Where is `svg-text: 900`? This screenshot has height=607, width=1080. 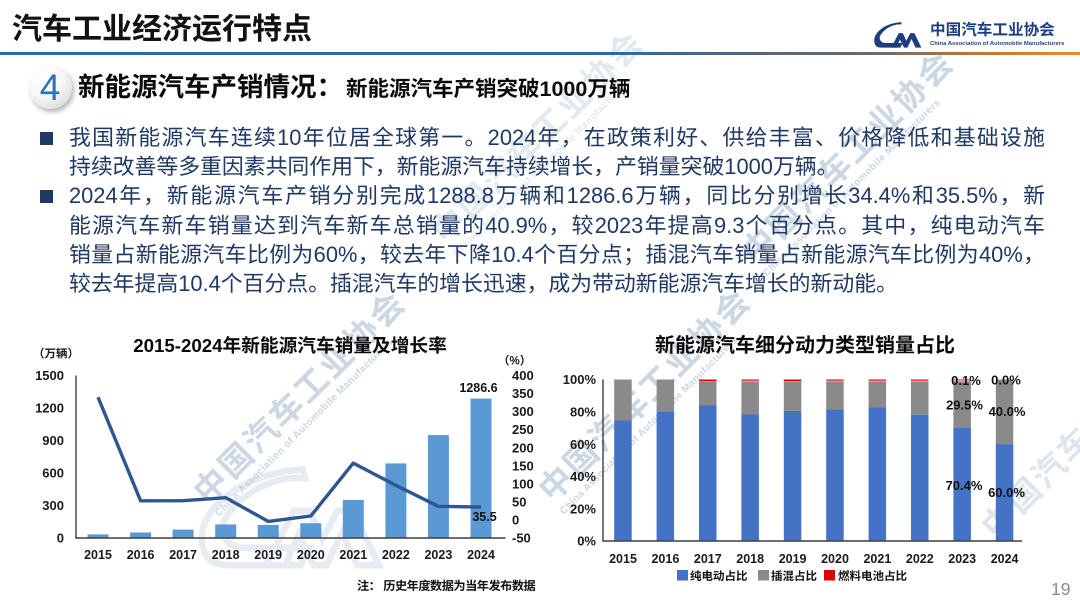 svg-text: 900 is located at coordinates (53, 440).